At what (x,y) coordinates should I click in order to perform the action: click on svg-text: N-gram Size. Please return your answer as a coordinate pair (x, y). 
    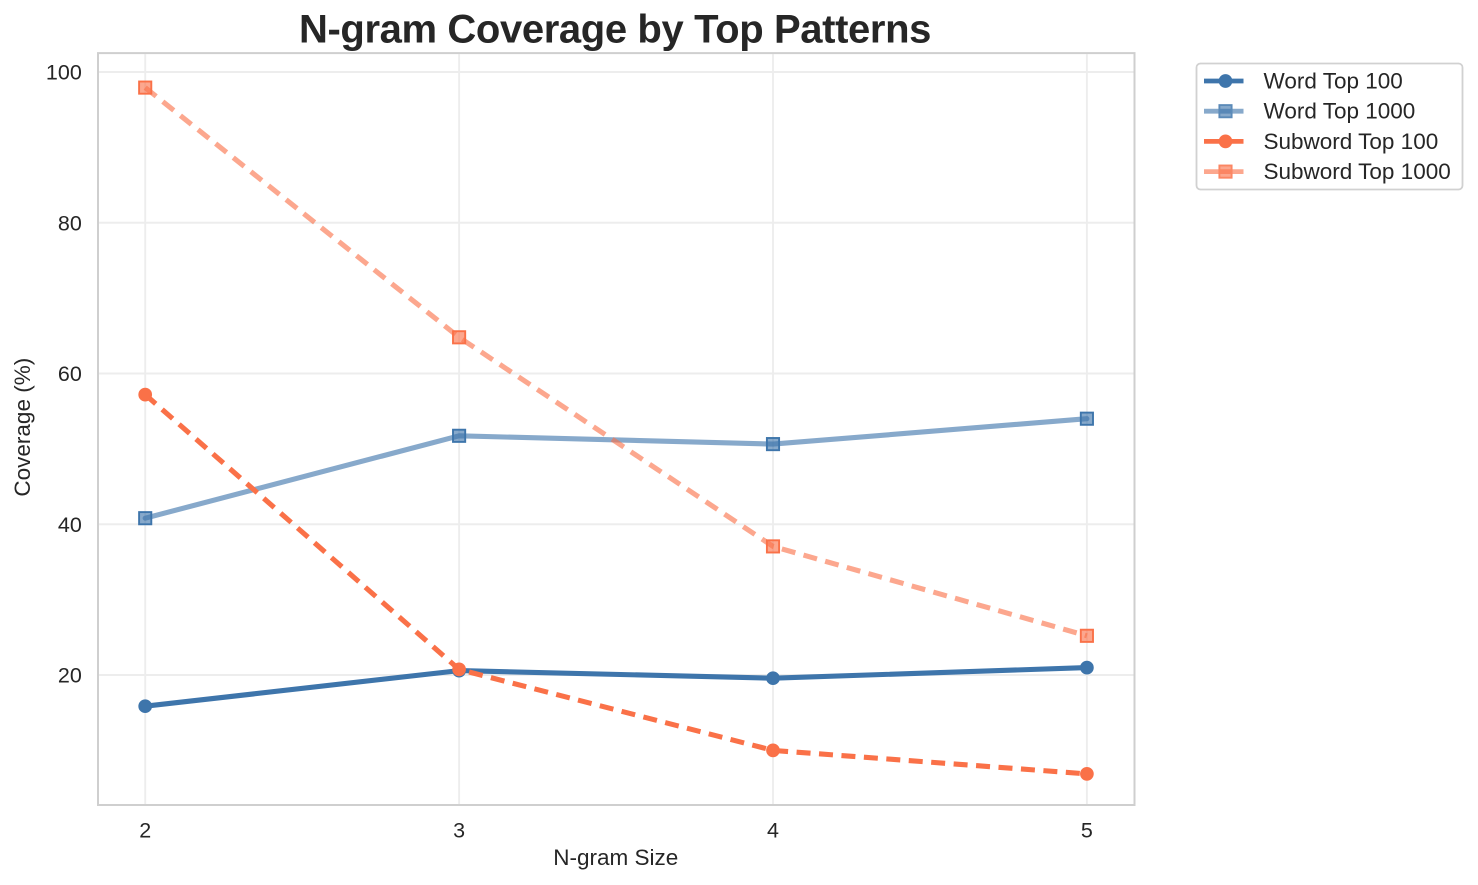
    Looking at the image, I should click on (615, 857).